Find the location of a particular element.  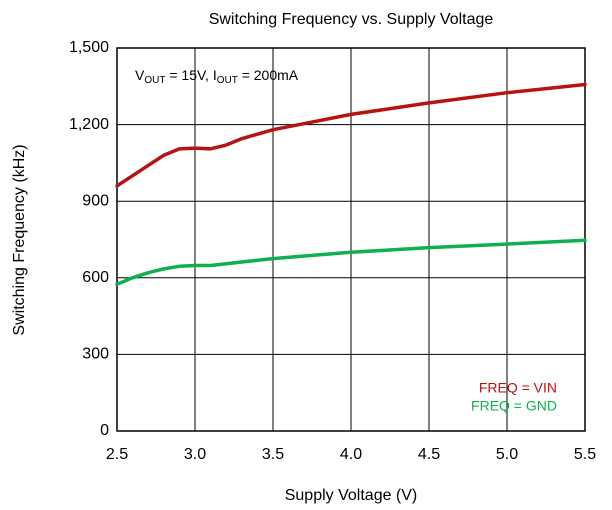

annotation: VOUT = 15V, IOUT = 200mA is located at coordinates (217, 76).